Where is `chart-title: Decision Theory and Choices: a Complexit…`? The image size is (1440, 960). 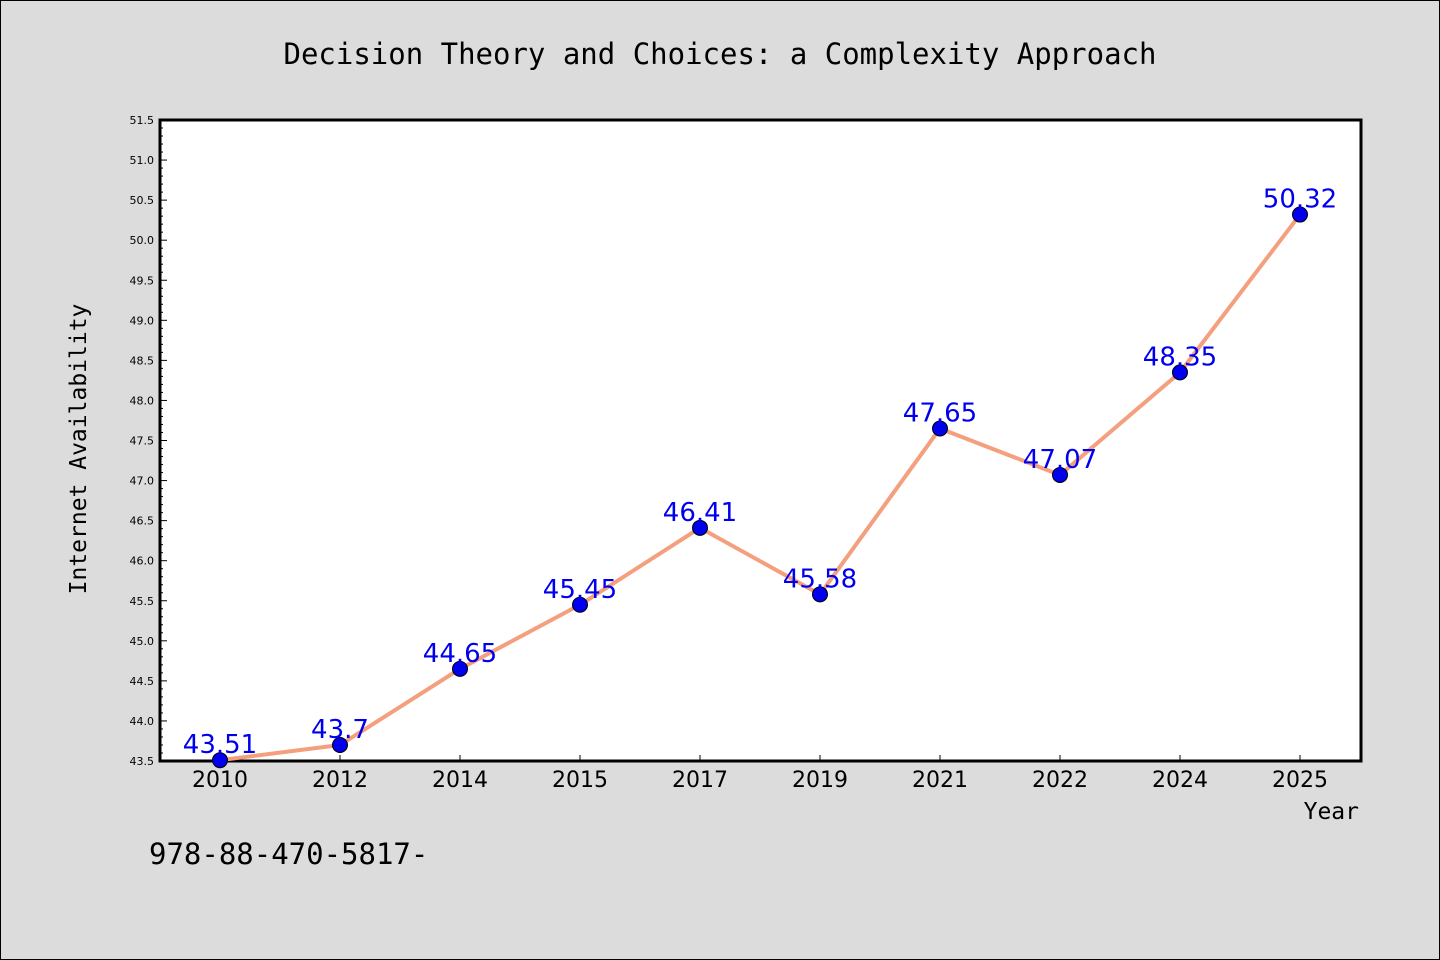 chart-title: Decision Theory and Choices: a Complexit… is located at coordinates (720, 54).